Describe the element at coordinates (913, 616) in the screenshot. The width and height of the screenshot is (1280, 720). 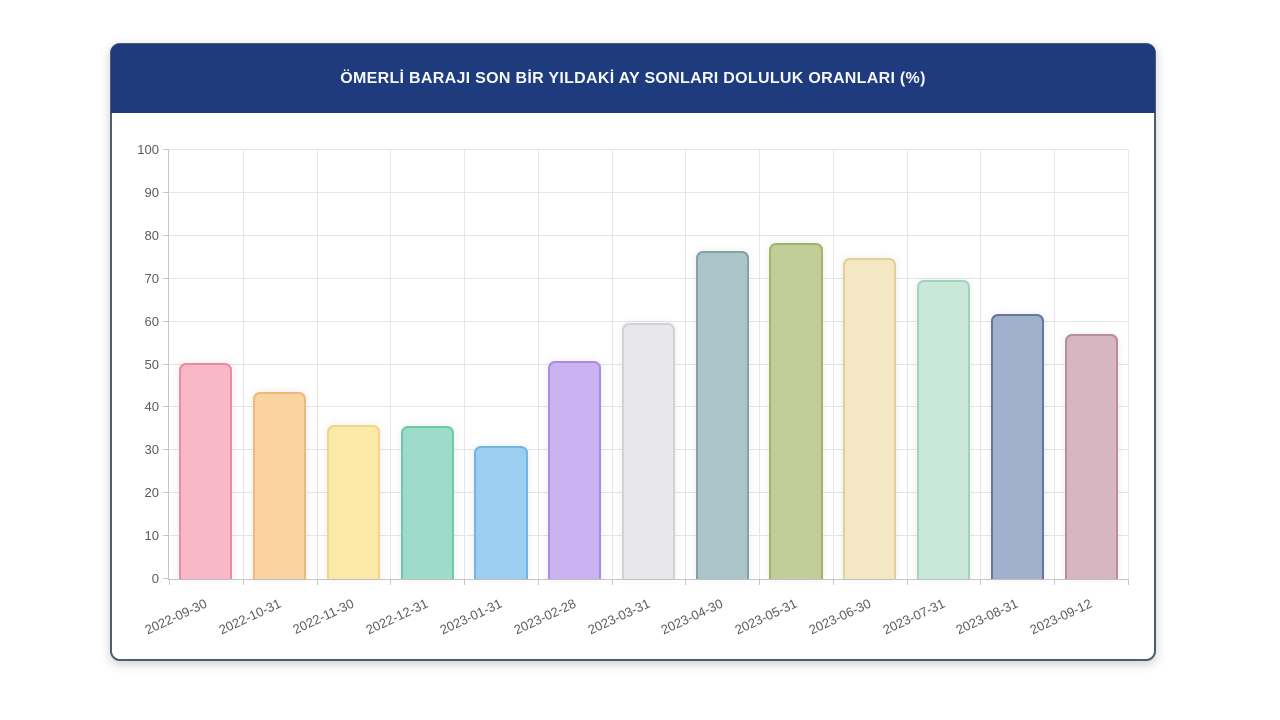
I see `x-tick-label: 2023-07-31` at that location.